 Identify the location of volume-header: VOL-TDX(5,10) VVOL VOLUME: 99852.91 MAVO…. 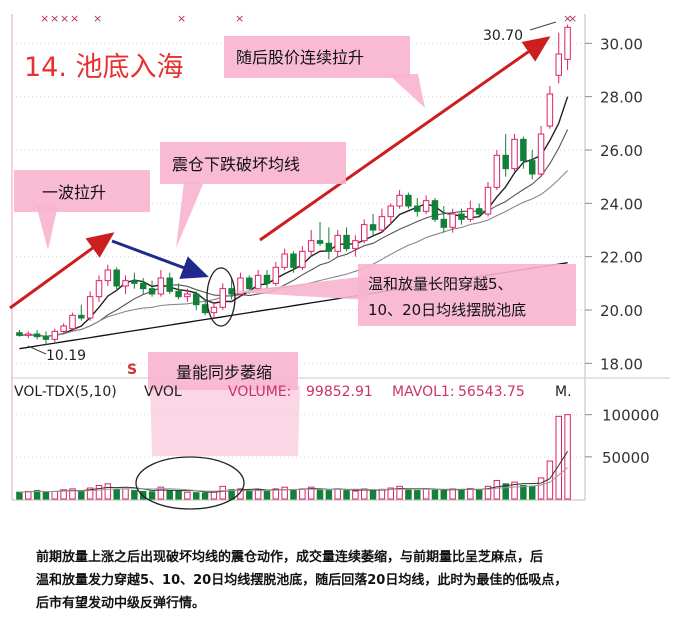
(293, 392).